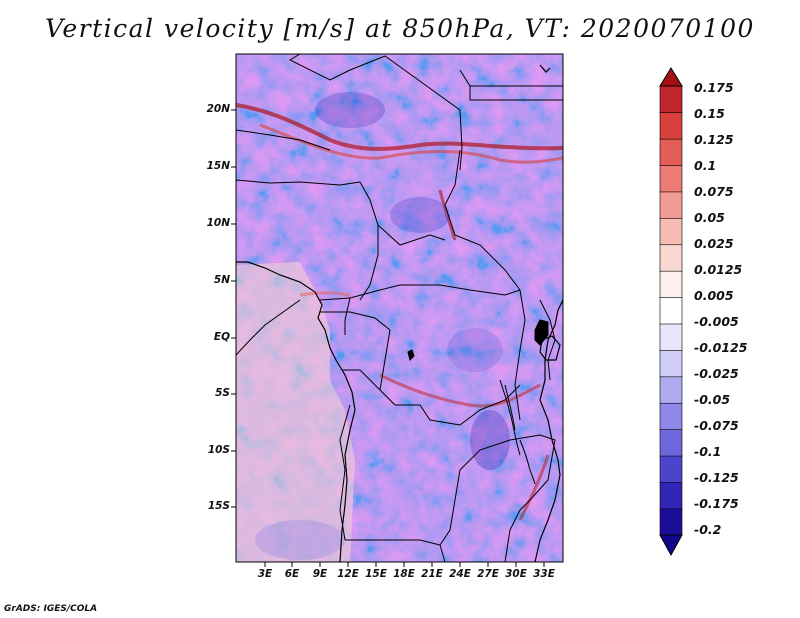 The width and height of the screenshot is (800, 618). What do you see at coordinates (714, 87) in the screenshot?
I see `colorbar-label: 0.175` at bounding box center [714, 87].